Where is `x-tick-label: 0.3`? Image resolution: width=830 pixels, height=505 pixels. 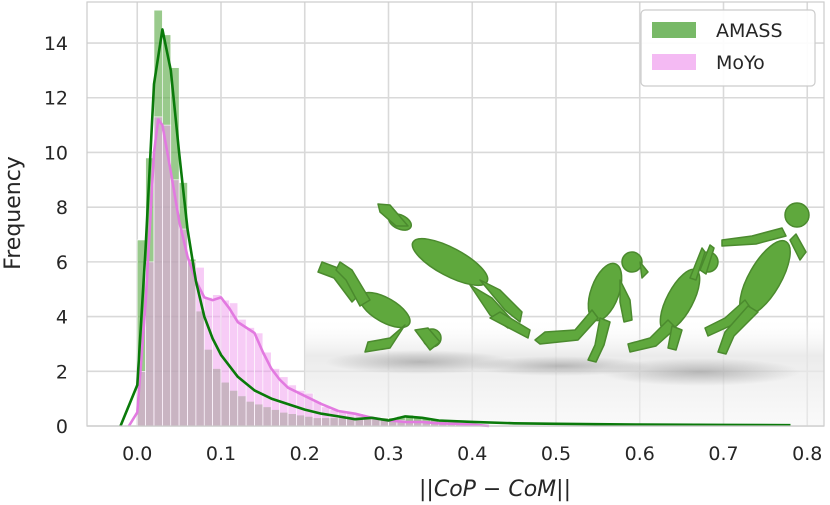 x-tick-label: 0.3 is located at coordinates (388, 454).